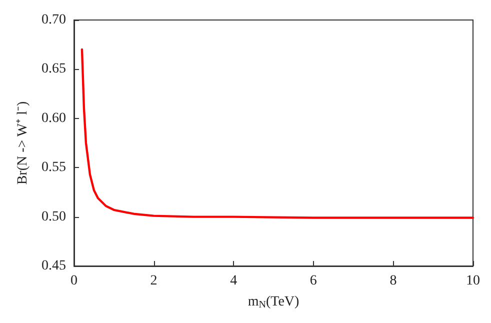 The width and height of the screenshot is (491, 323). What do you see at coordinates (54, 69) in the screenshot?
I see `y-tick-label: 0.65` at bounding box center [54, 69].